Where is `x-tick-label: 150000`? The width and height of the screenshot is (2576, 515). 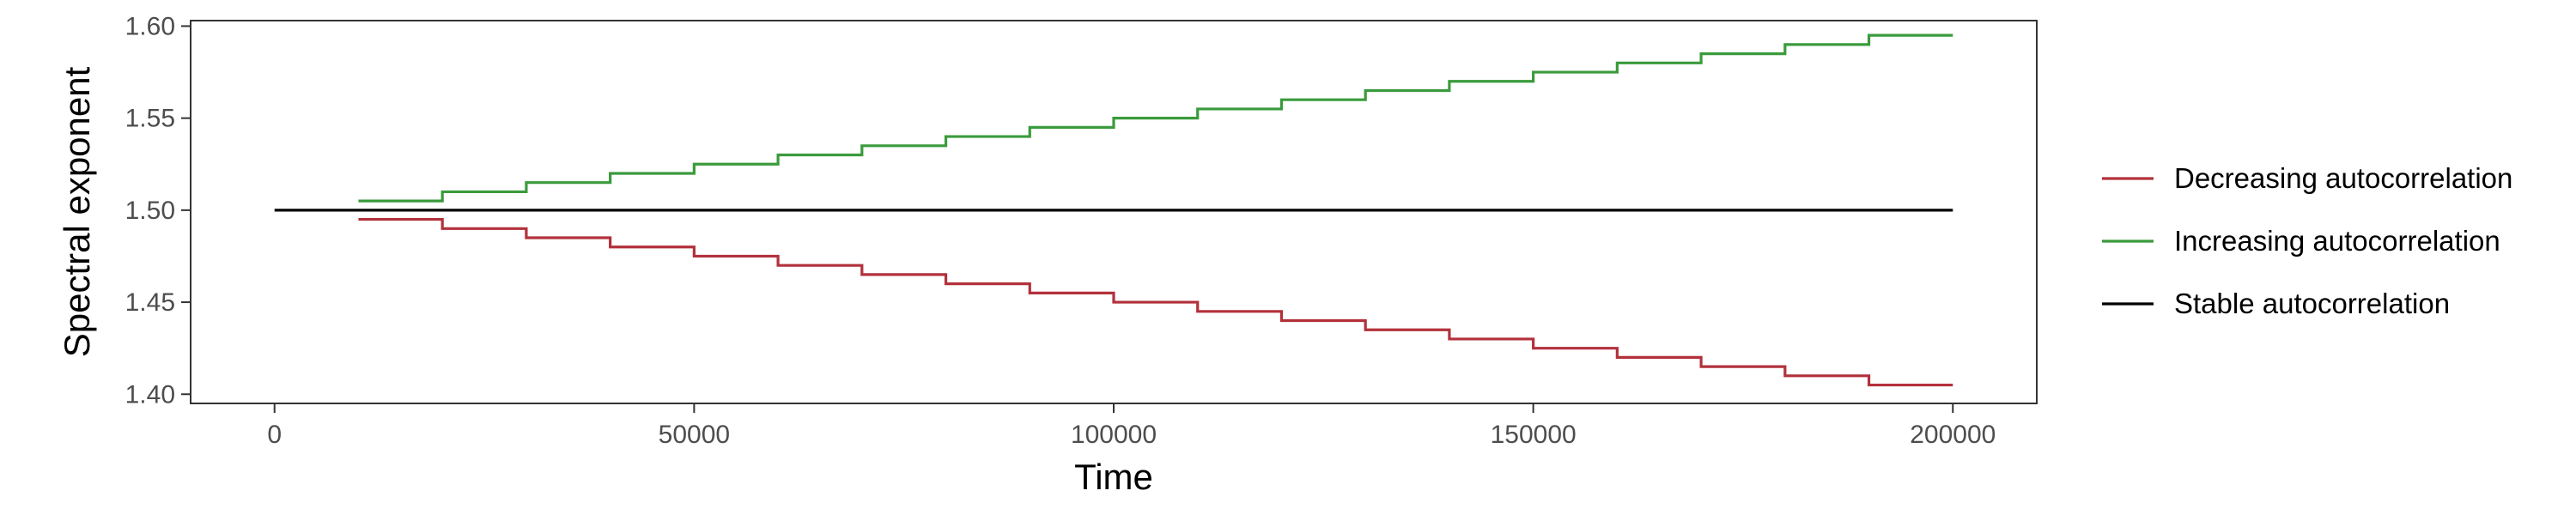
x-tick-label: 150000 is located at coordinates (1534, 435).